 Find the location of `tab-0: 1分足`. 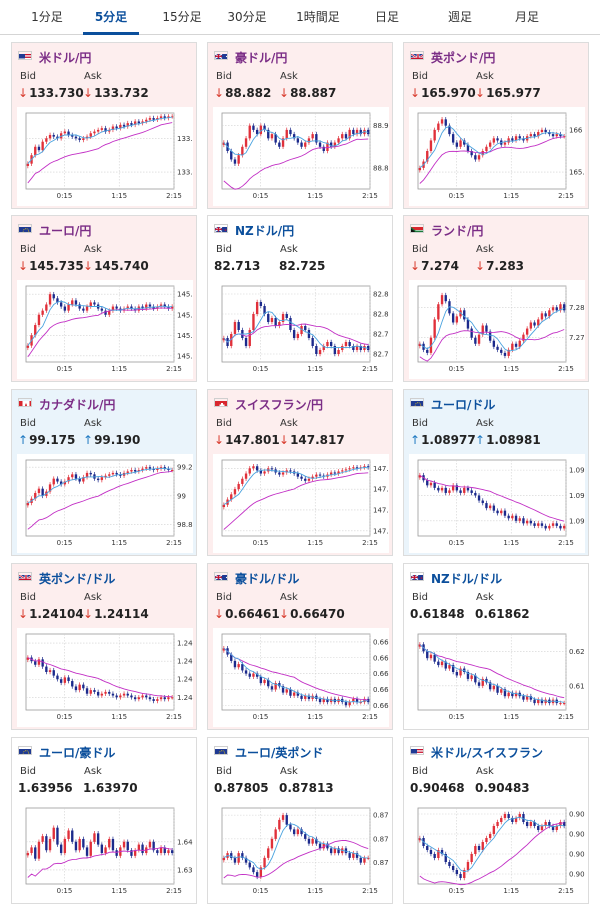

tab-0: 1分足 is located at coordinates (47, 17).